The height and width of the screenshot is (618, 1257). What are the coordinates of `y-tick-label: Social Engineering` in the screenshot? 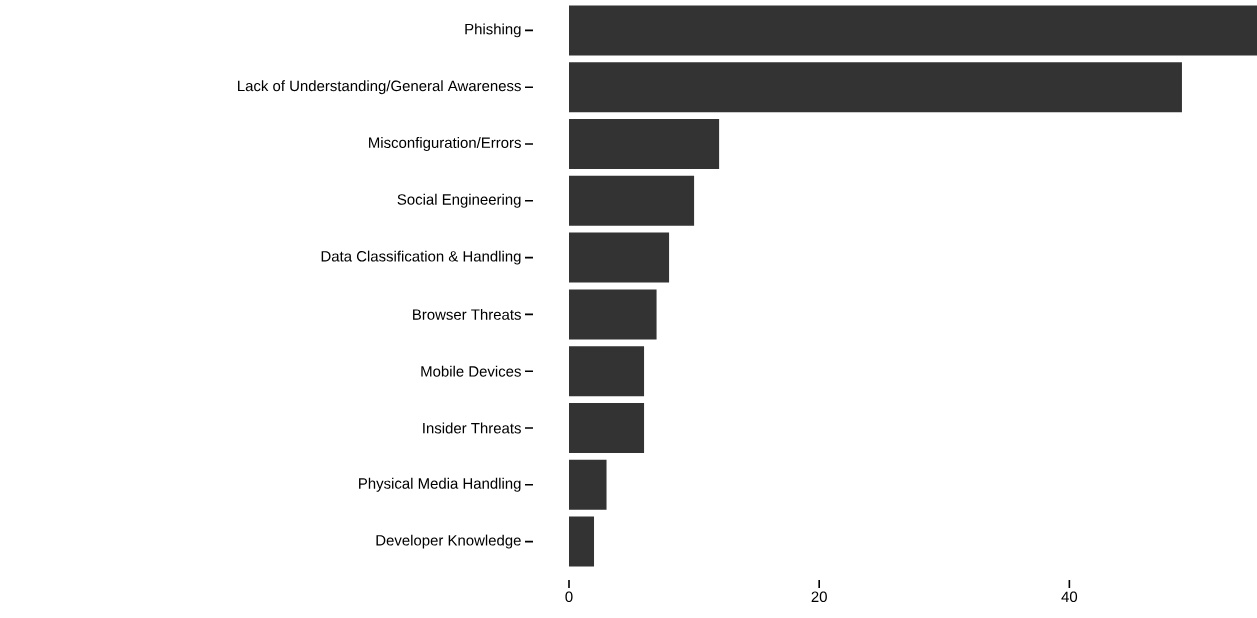 It's located at (459, 200).